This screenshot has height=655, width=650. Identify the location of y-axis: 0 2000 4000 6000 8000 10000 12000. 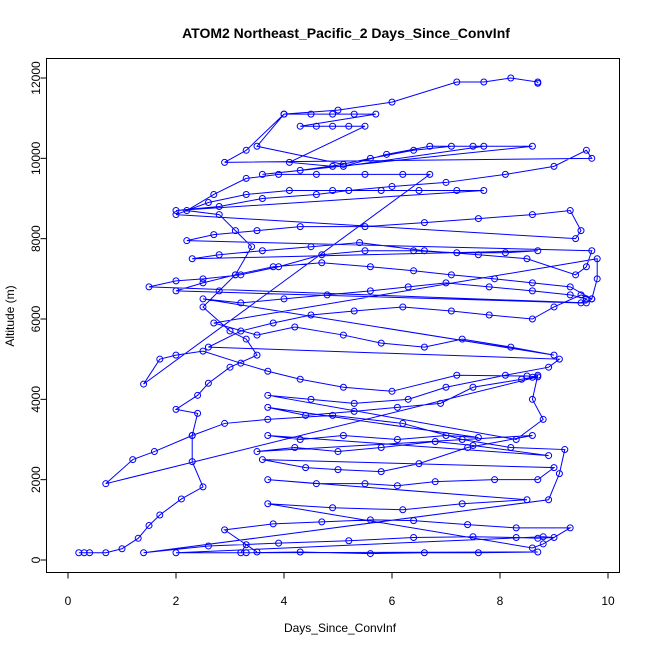
(38, 312).